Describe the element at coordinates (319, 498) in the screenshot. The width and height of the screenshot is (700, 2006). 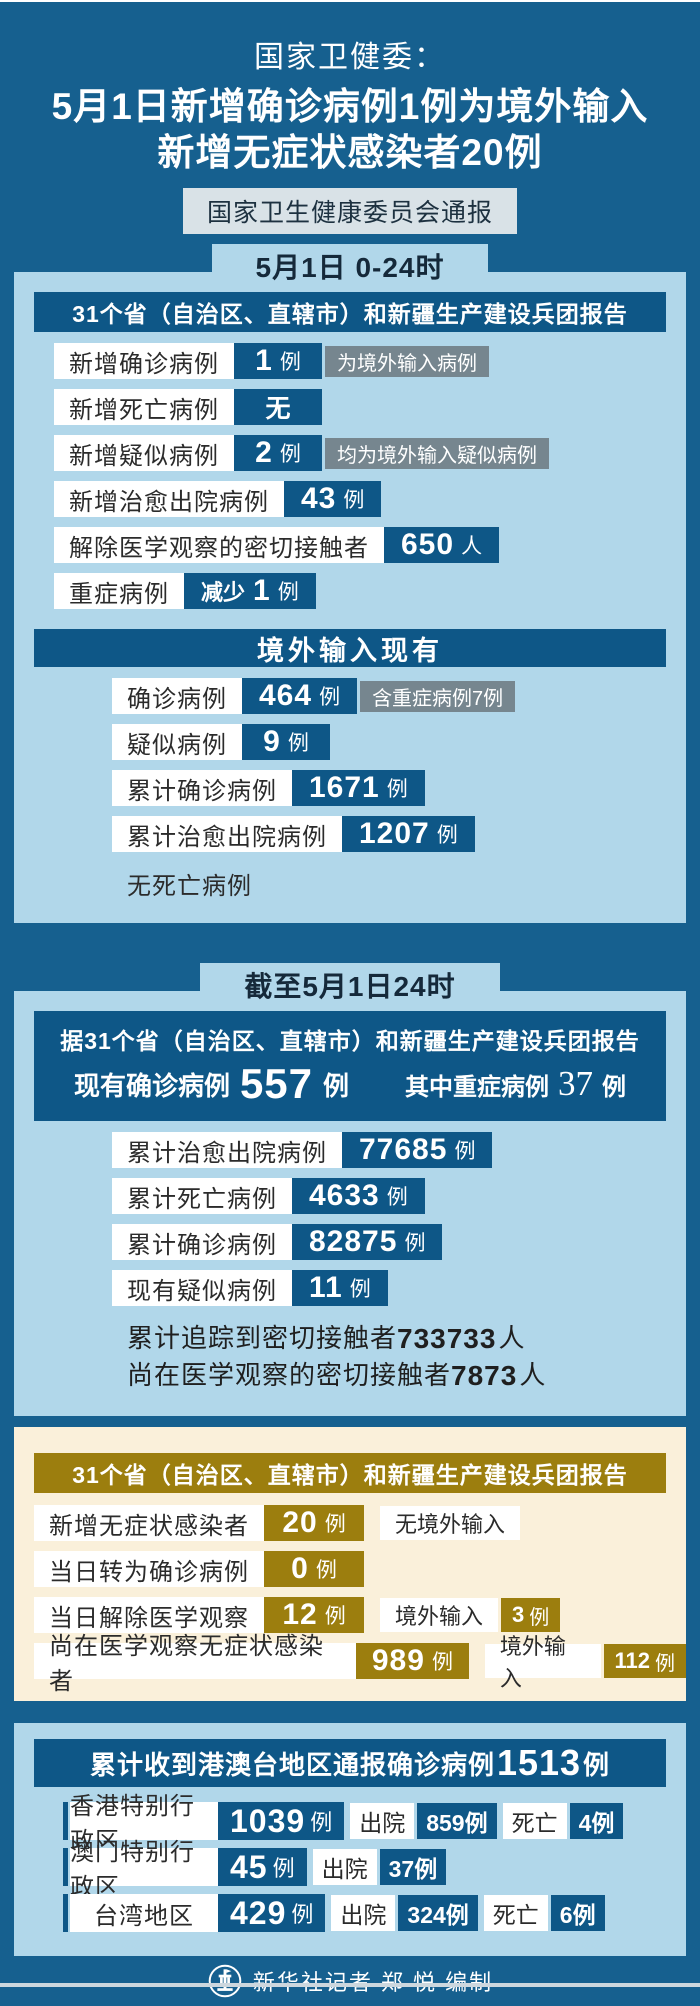
I see `row-value: 43` at that location.